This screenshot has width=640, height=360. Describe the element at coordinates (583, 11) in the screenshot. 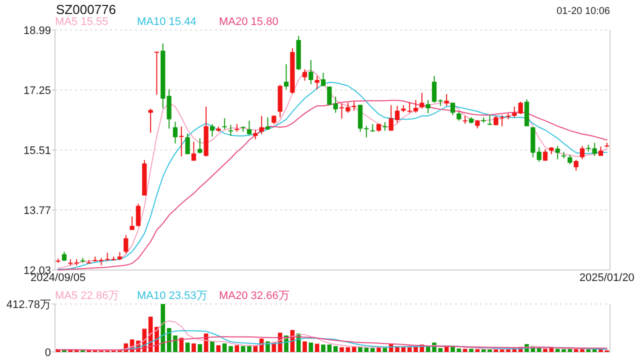

I see `text: 01-20 10:06` at that location.